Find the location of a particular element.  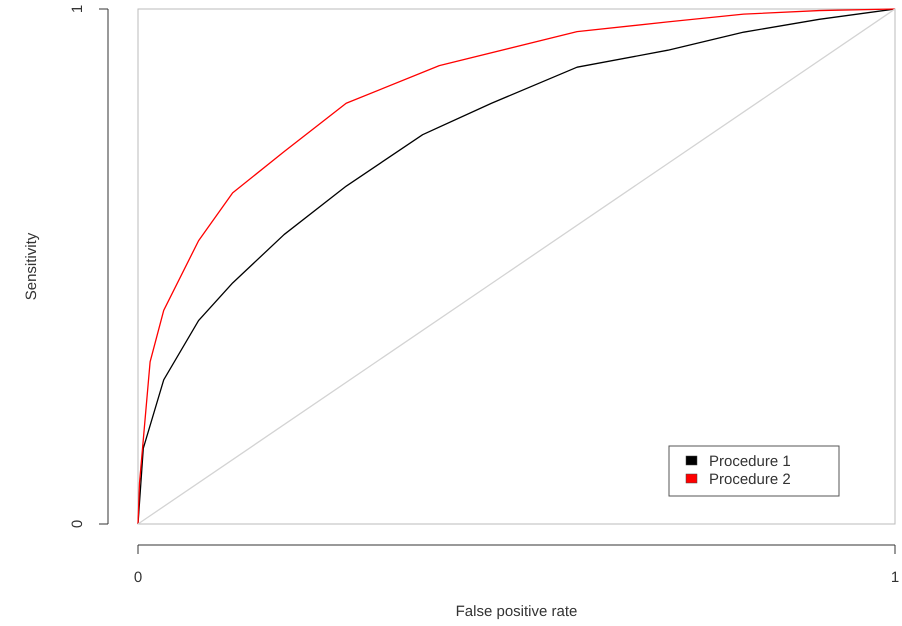

legend-label: Procedure 1 is located at coordinates (750, 461).